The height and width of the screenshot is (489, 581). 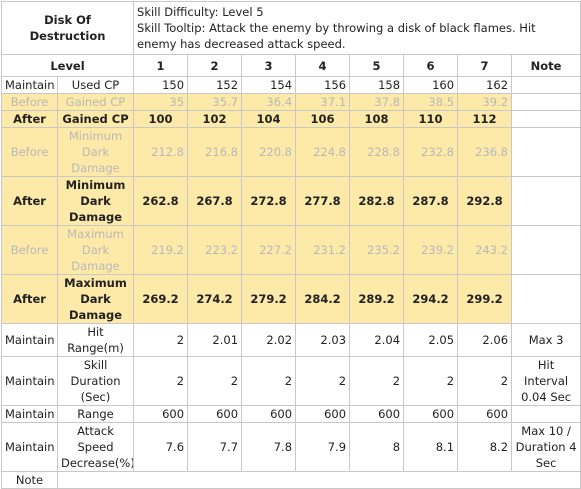 What do you see at coordinates (485, 119) in the screenshot?
I see `stat-value: 112` at bounding box center [485, 119].